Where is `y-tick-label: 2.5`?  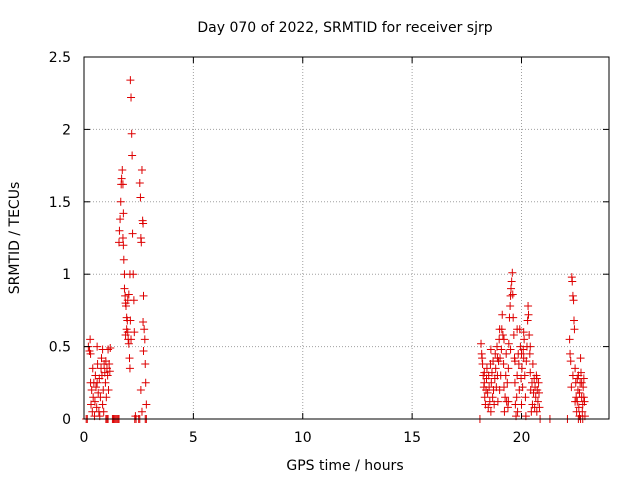
y-tick-label: 2.5 is located at coordinates (60, 58).